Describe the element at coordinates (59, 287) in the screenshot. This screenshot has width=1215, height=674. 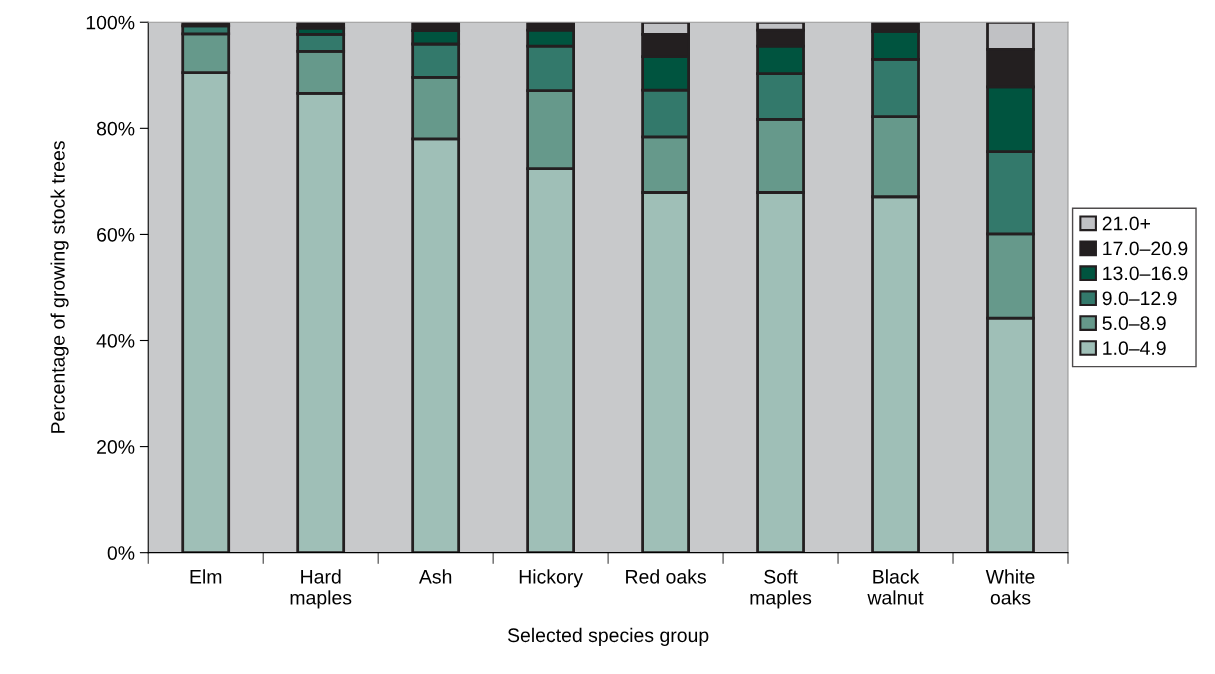
I see `y-axis-title: Percentage of growing stock trees` at that location.